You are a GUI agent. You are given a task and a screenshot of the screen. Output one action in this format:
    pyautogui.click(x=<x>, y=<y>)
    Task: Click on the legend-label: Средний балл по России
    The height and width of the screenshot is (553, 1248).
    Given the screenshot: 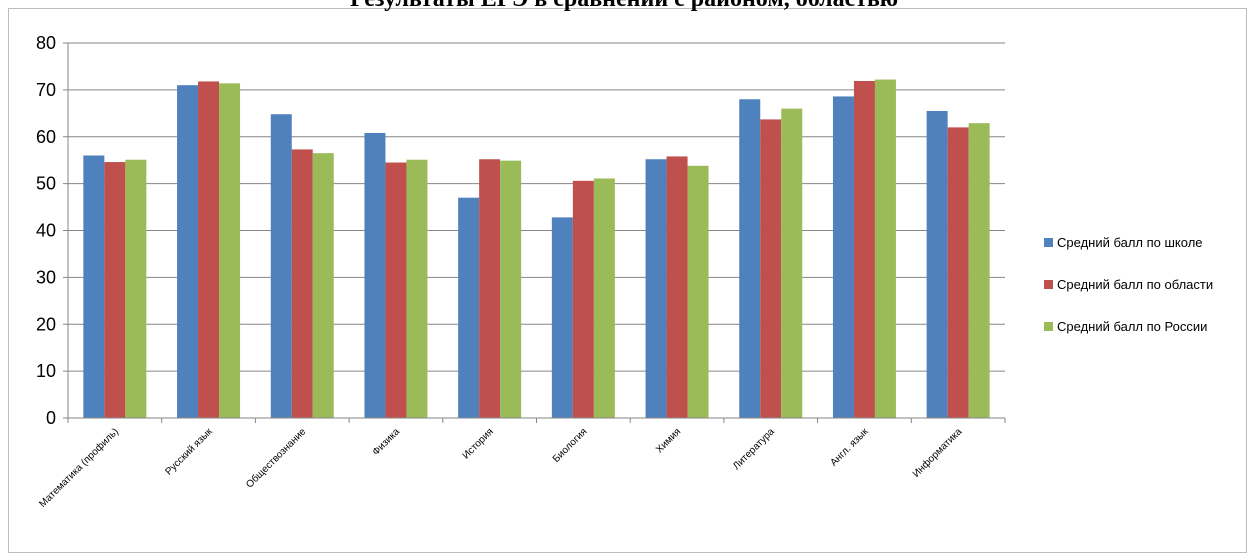 What is the action you would take?
    pyautogui.click(x=1132, y=326)
    